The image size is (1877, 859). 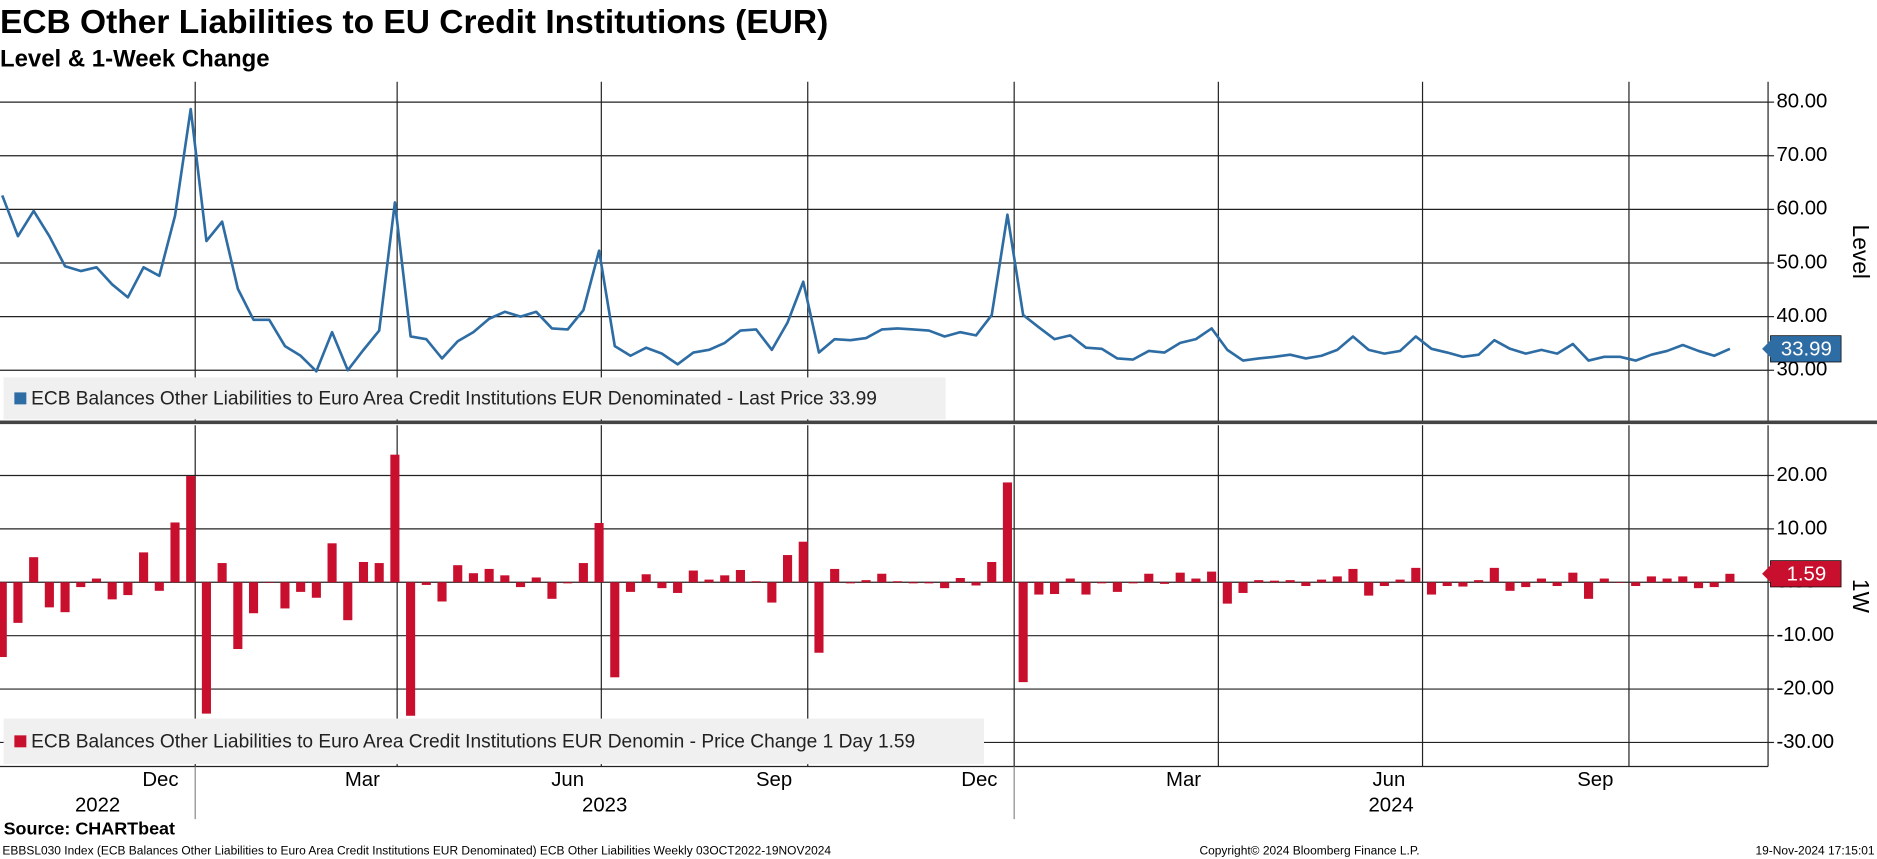 What do you see at coordinates (1801, 528) in the screenshot?
I see `y-tick-label: 10.00` at bounding box center [1801, 528].